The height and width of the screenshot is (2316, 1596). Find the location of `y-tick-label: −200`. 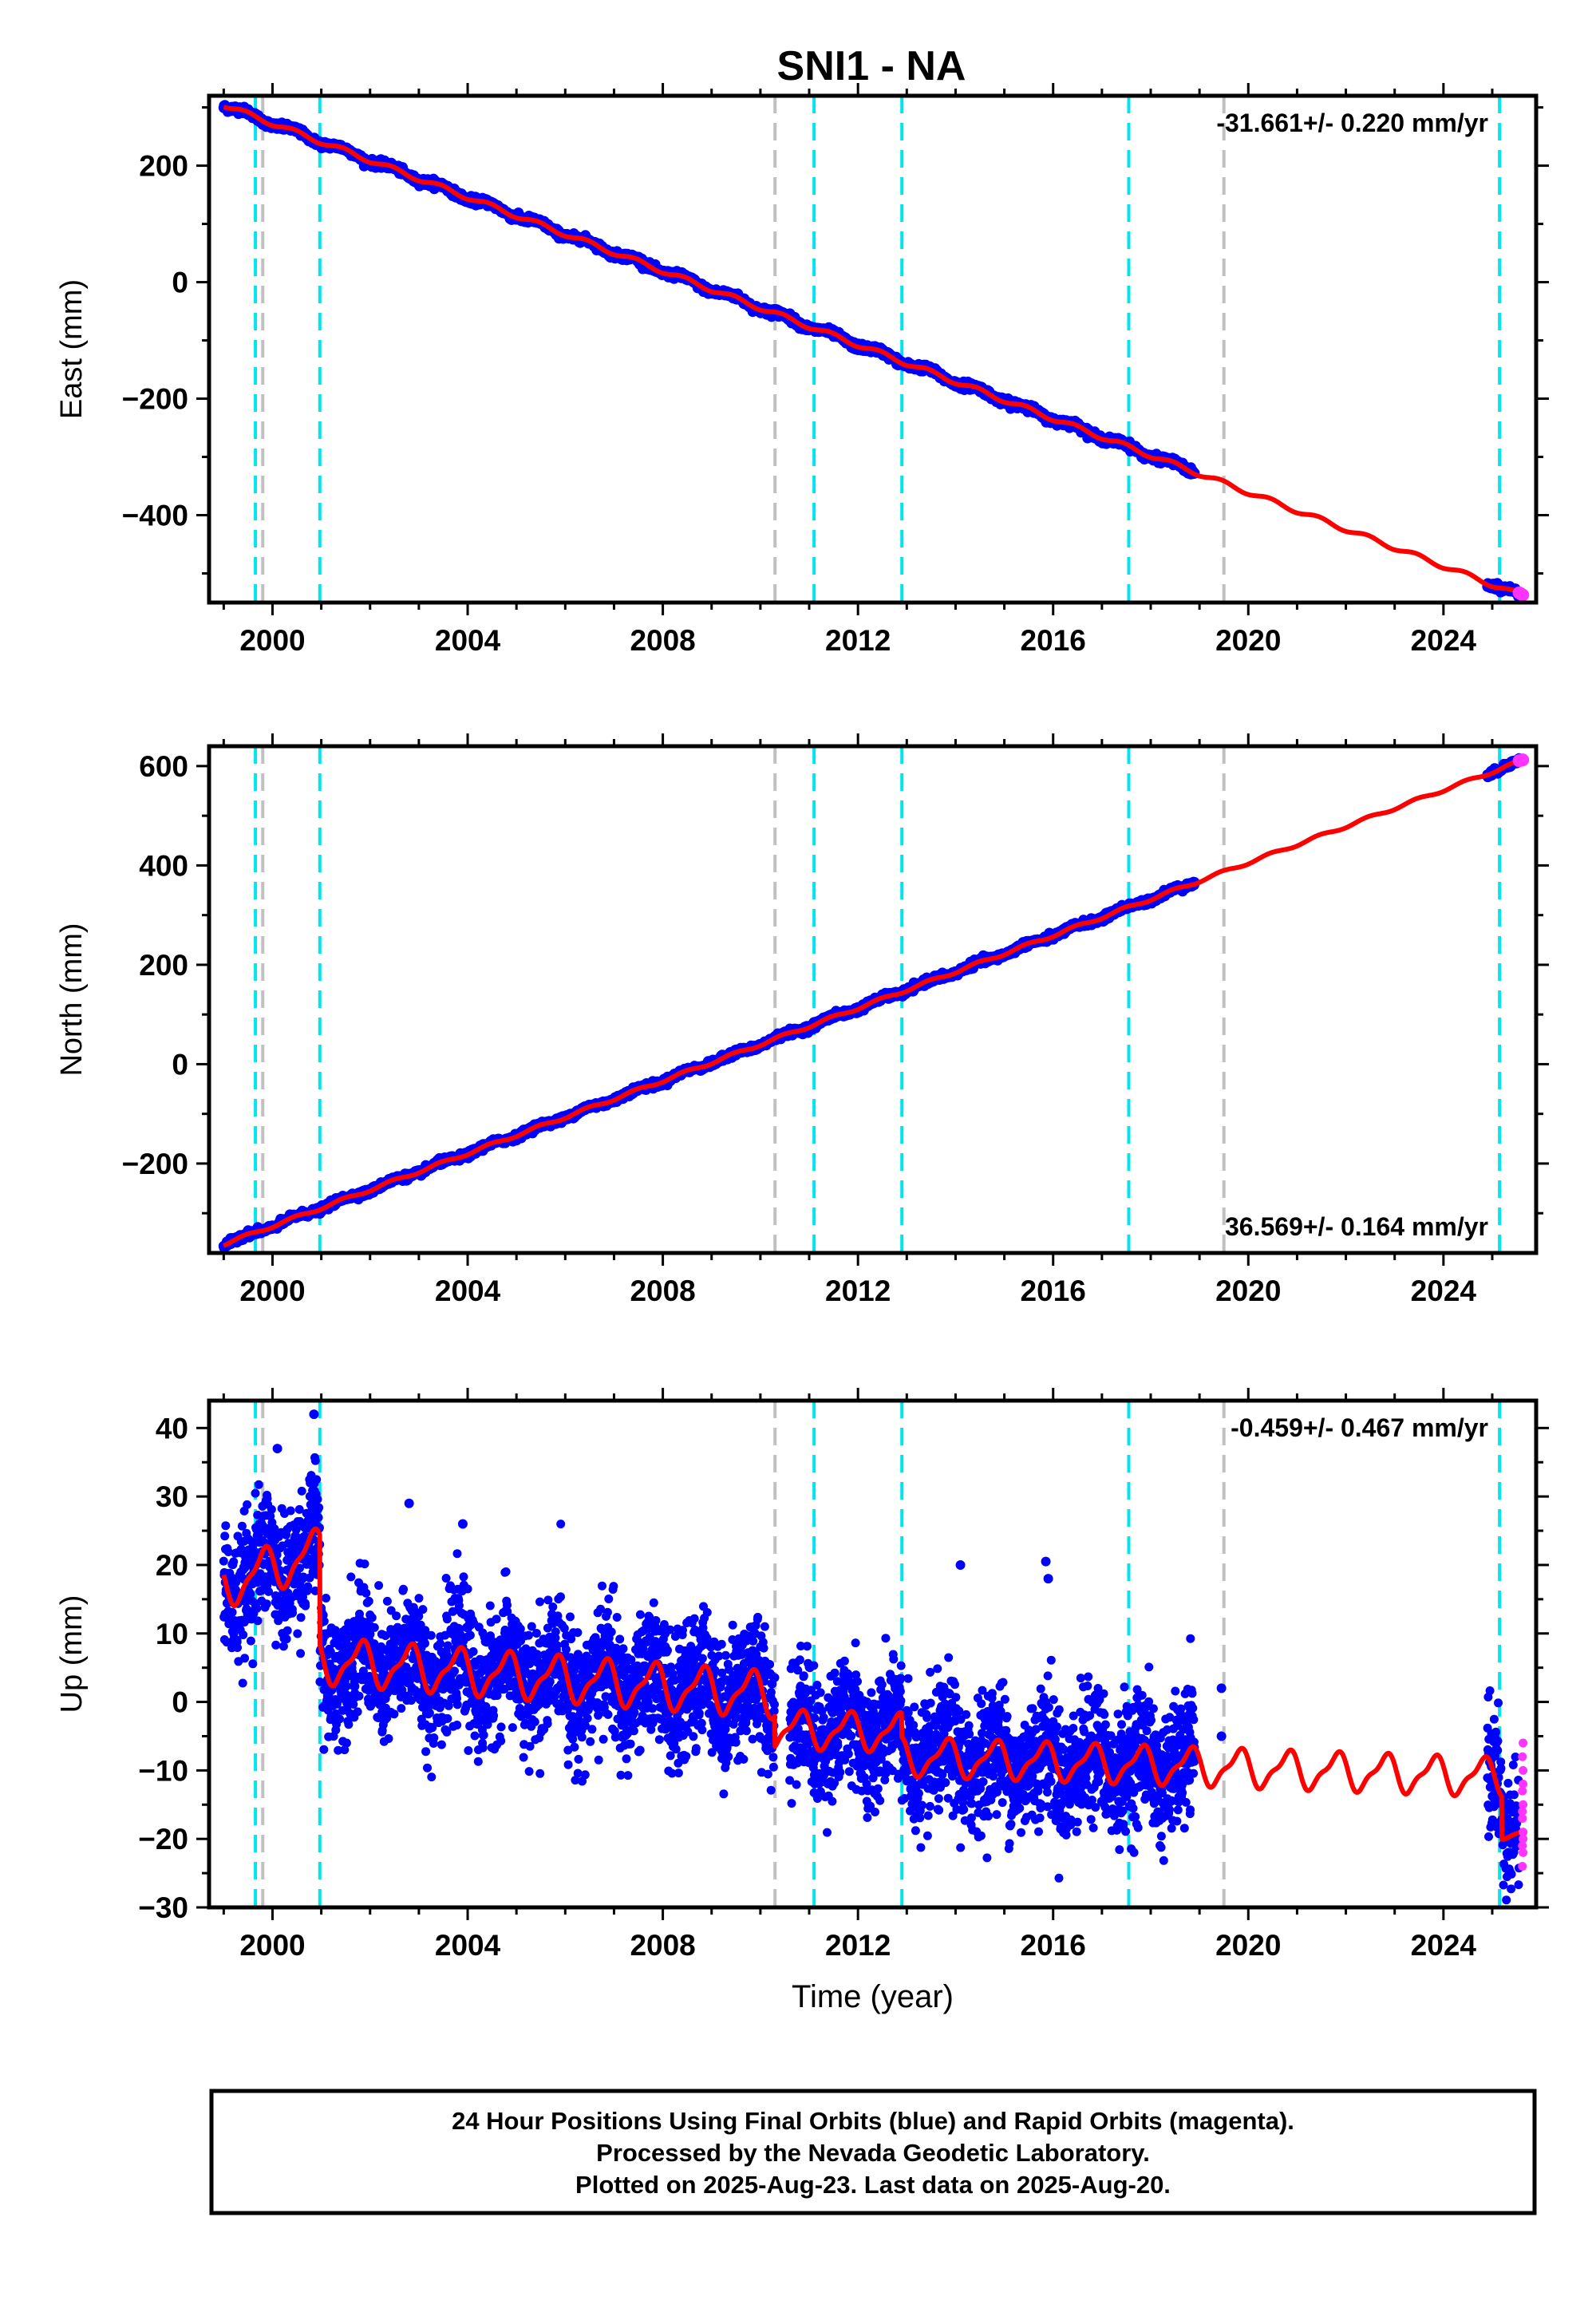

y-tick-label: −200 is located at coordinates (155, 399).